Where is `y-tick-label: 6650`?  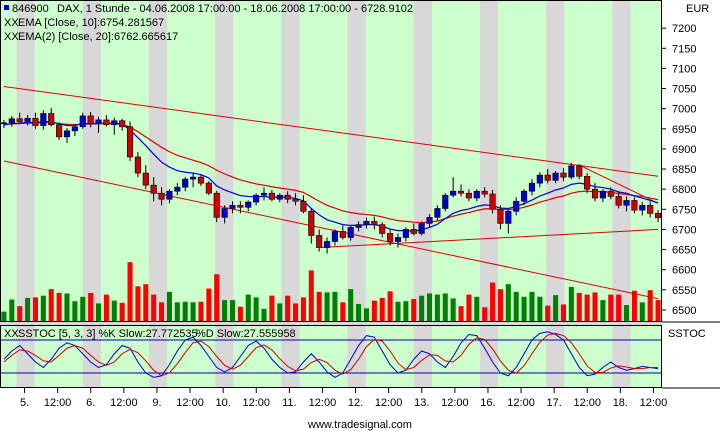
y-tick-label: 6650 is located at coordinates (684, 251).